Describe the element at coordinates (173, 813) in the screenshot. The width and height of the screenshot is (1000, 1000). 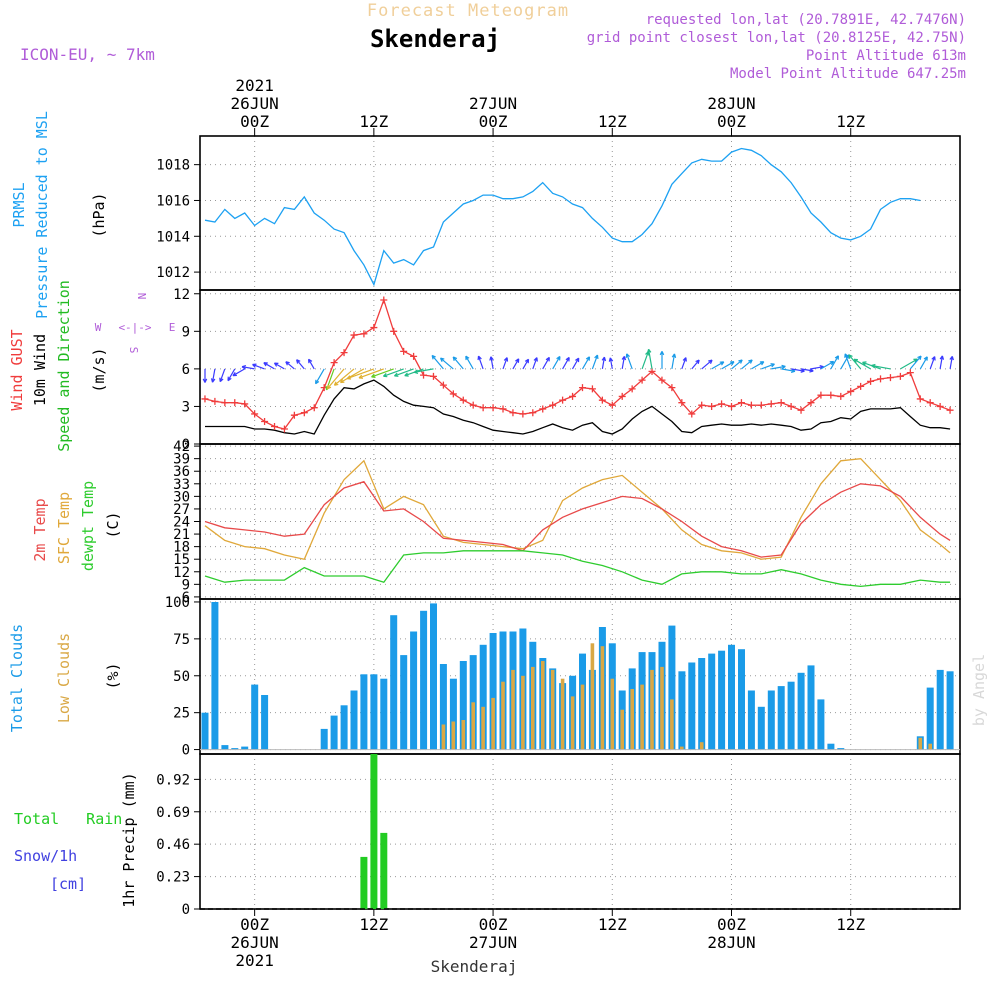
I see `y-tick-label: 0.69` at that location.